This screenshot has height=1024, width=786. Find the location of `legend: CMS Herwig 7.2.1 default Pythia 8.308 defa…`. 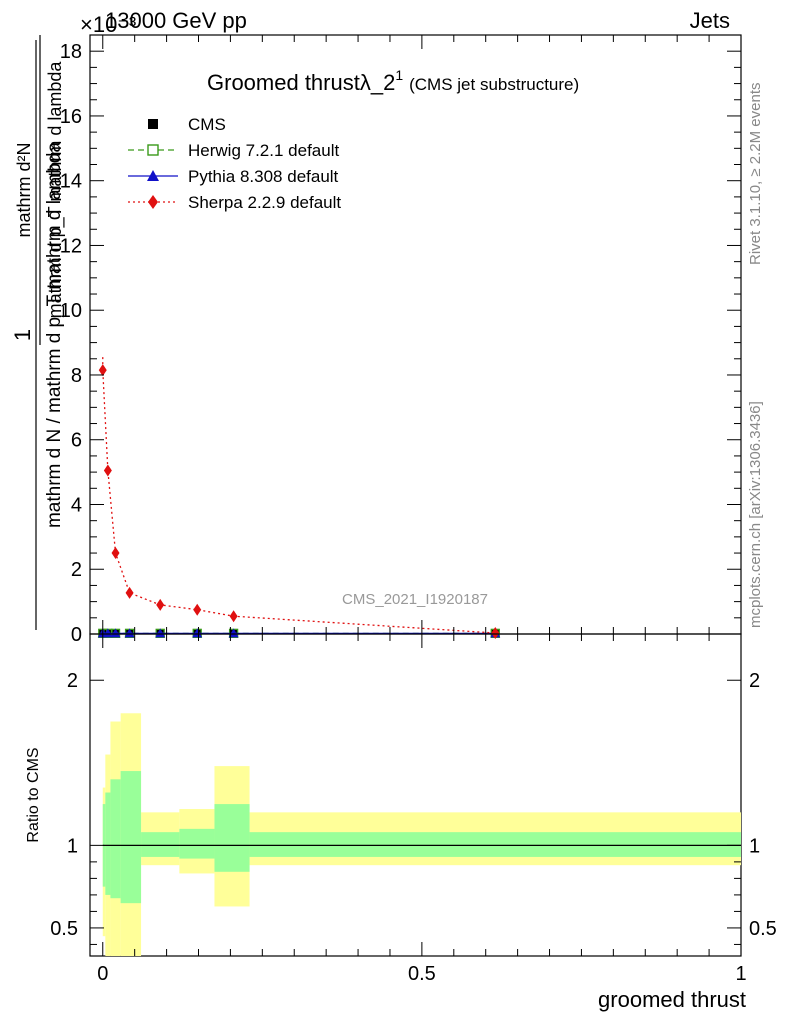

legend: CMS Herwig 7.2.1 default Pythia 8.308 defa… is located at coordinates (234, 163).